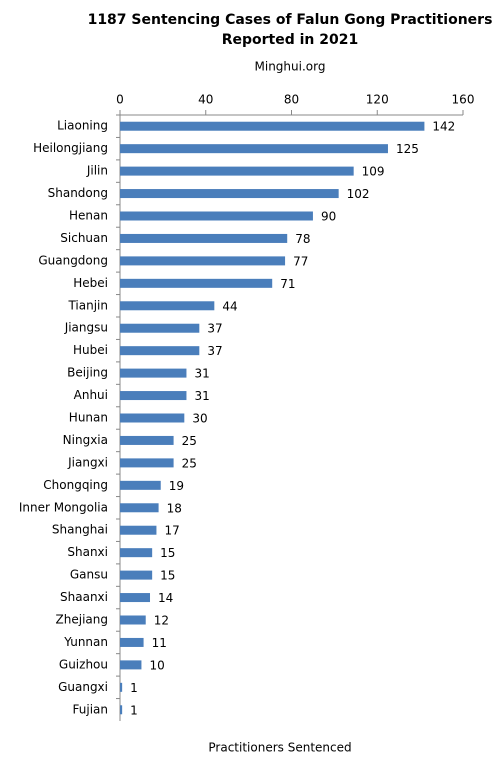 Image resolution: width=500 pixels, height=763 pixels. I want to click on y-tick-label: Shanghai, so click(80, 530).